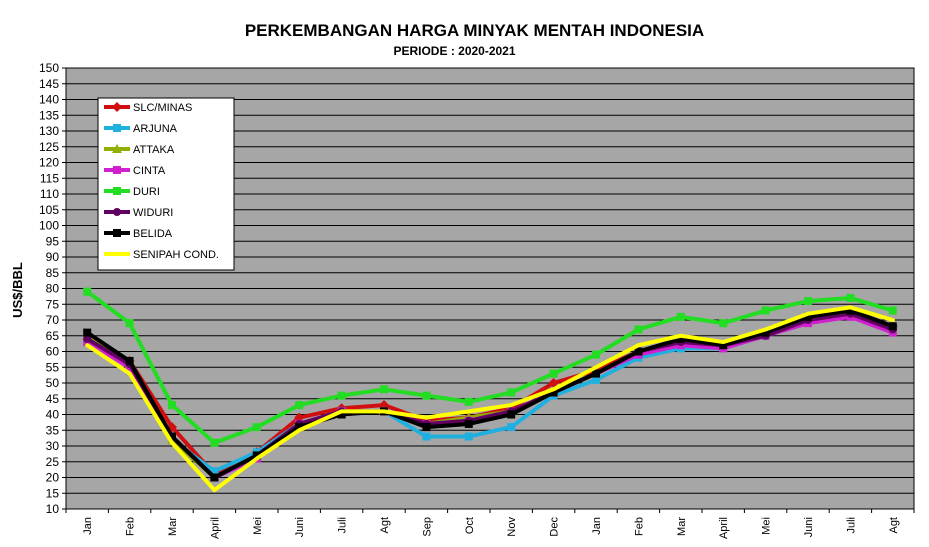 The width and height of the screenshot is (929, 547). Describe the element at coordinates (176, 255) in the screenshot. I see `legend-label: SENIPAH COND.` at that location.